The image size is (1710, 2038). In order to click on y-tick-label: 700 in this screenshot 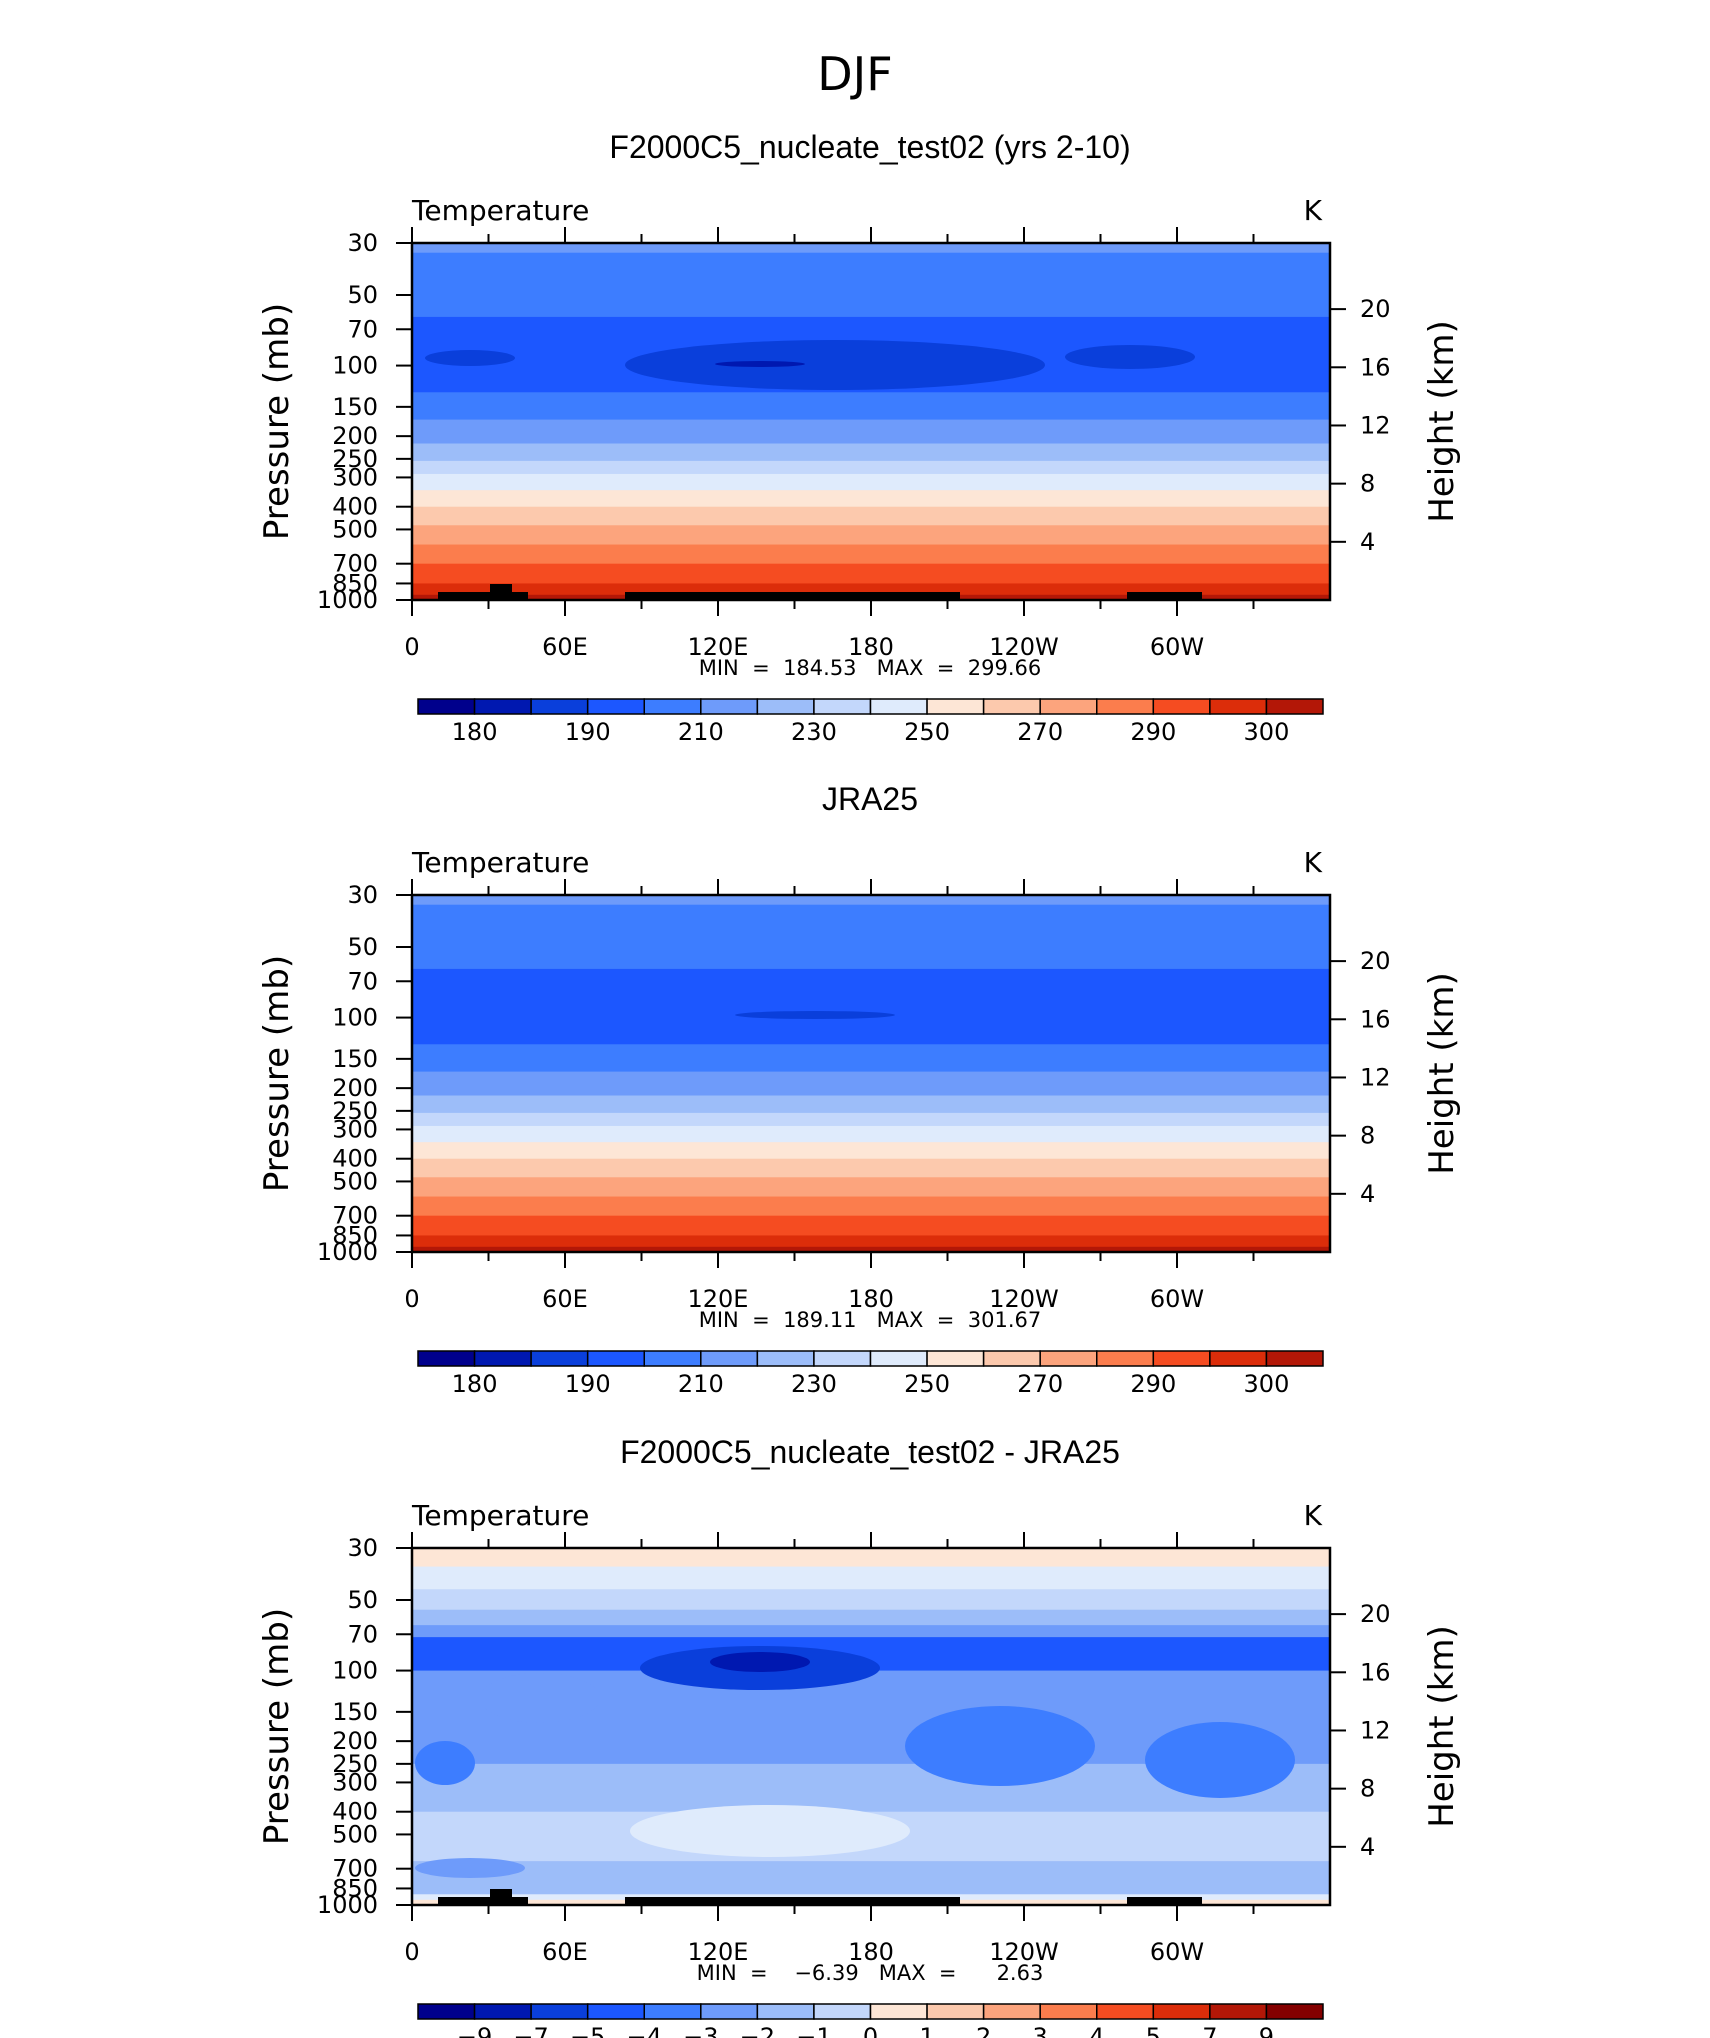, I will do `click(355, 564)`.